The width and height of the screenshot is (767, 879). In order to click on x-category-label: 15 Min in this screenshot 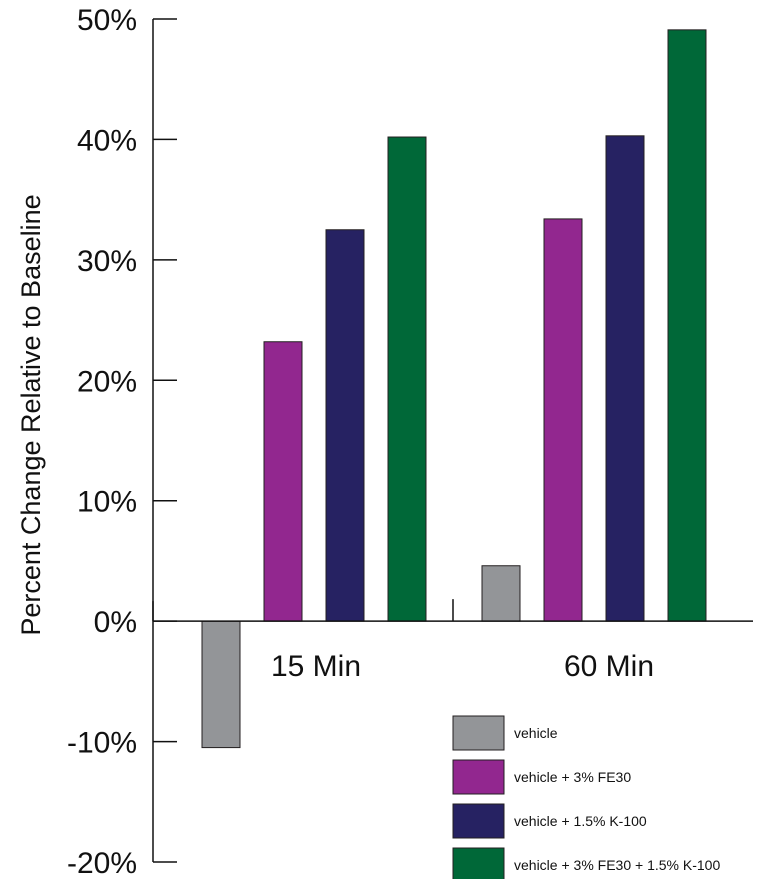, I will do `click(316, 666)`.